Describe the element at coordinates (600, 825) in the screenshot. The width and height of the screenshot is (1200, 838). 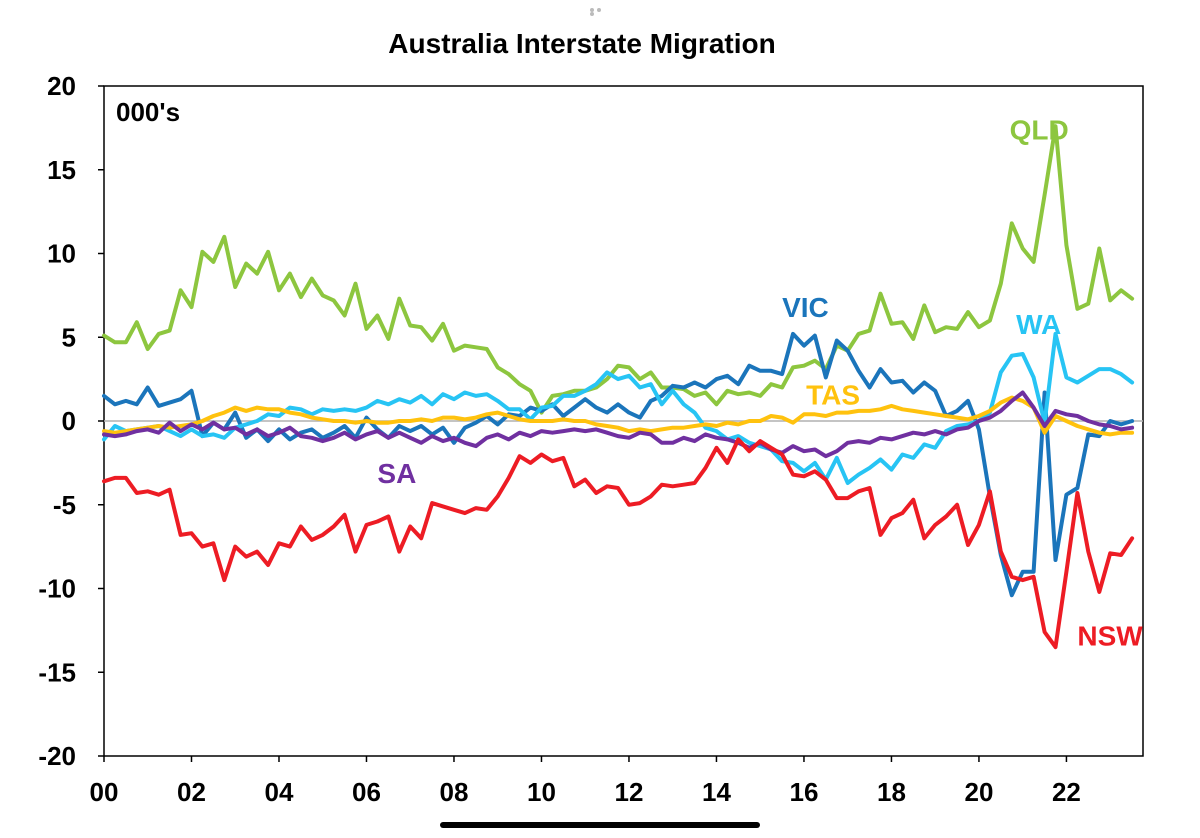
I see `home-indicator` at that location.